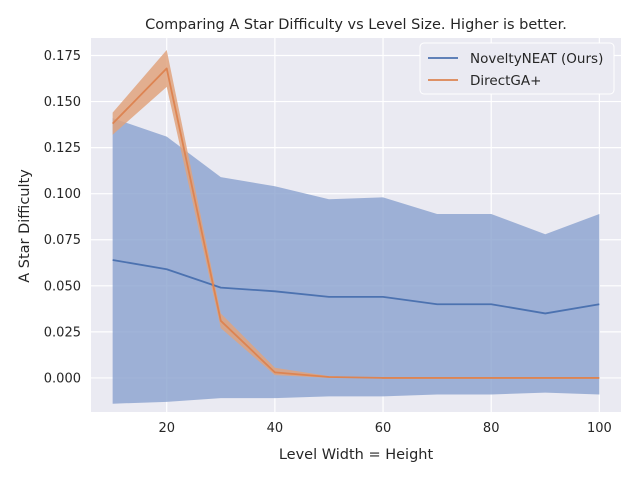  I want to click on y-tick-label: 0.150, so click(62, 102).